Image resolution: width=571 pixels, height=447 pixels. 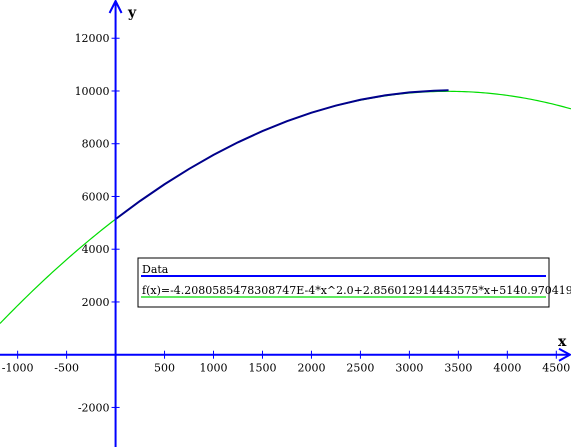 What do you see at coordinates (94, 407) in the screenshot?
I see `y-tick-label: -2000` at bounding box center [94, 407].